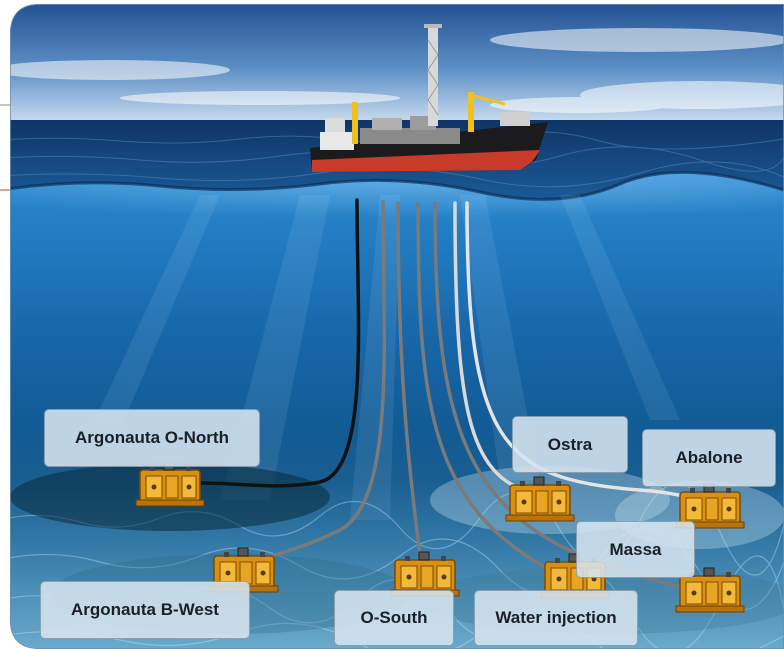 The width and height of the screenshot is (784, 649). Describe the element at coordinates (145, 610) in the screenshot. I see `label-argonauta-b-west: Argonauta B-West` at that location.